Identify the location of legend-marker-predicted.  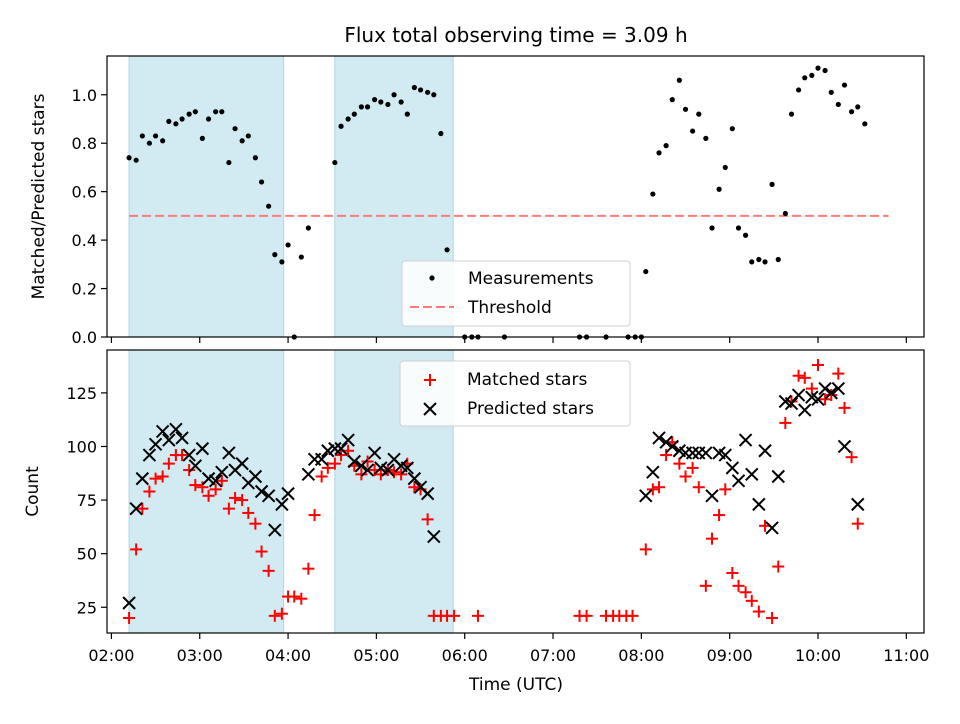
(430, 409).